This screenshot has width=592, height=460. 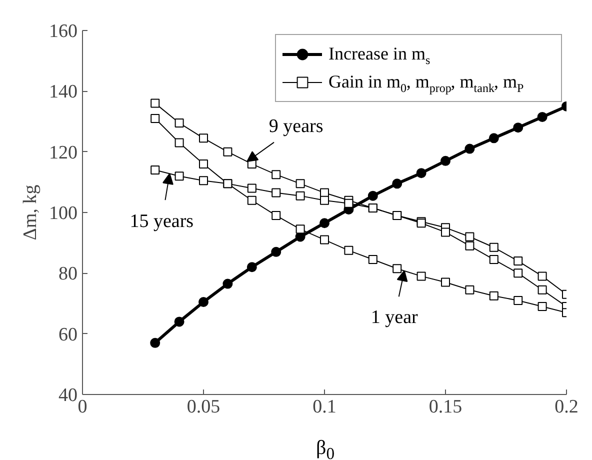 What do you see at coordinates (83, 407) in the screenshot?
I see `x-tick-label: 0` at bounding box center [83, 407].